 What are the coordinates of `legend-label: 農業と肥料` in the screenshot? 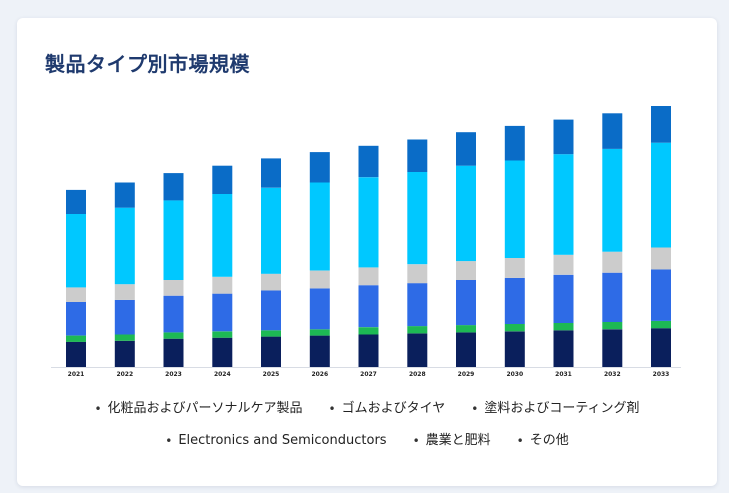 It's located at (458, 440).